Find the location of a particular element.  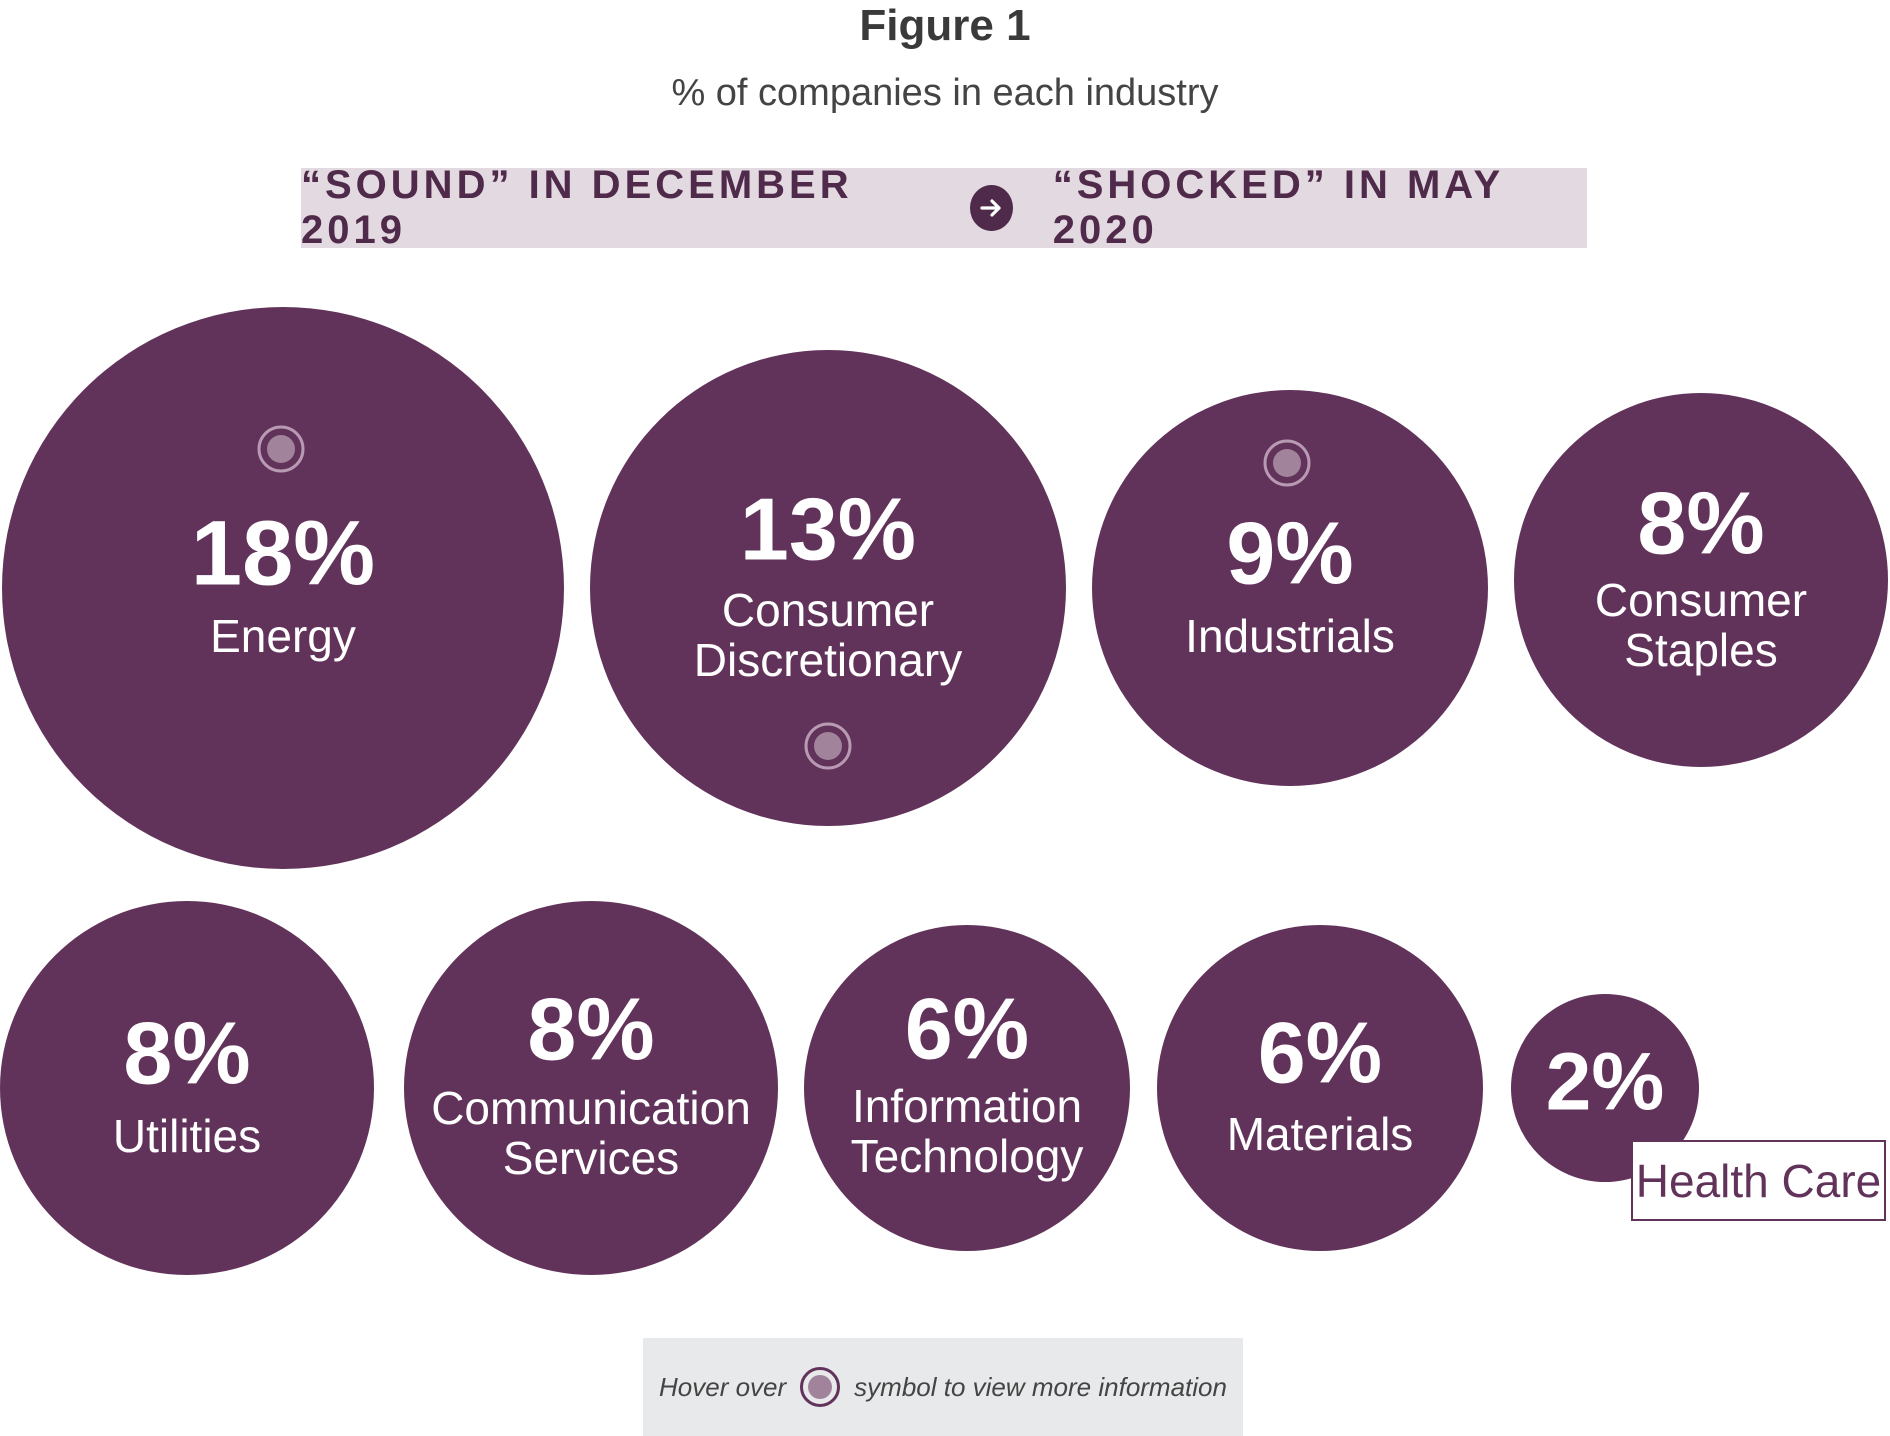

data-label-category-utilities: Utilities is located at coordinates (187, 1136).